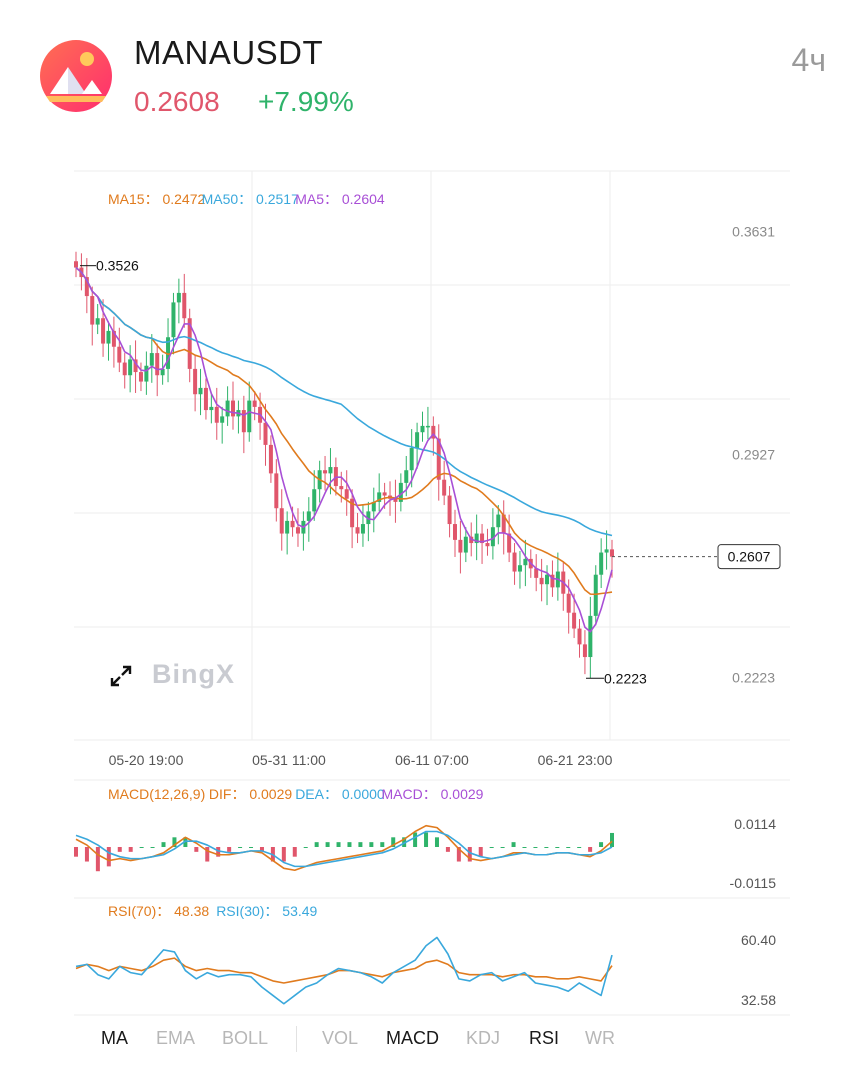 This screenshot has height=1080, width=864. What do you see at coordinates (625, 678) in the screenshot?
I see `low-annotation: 0.2223` at bounding box center [625, 678].